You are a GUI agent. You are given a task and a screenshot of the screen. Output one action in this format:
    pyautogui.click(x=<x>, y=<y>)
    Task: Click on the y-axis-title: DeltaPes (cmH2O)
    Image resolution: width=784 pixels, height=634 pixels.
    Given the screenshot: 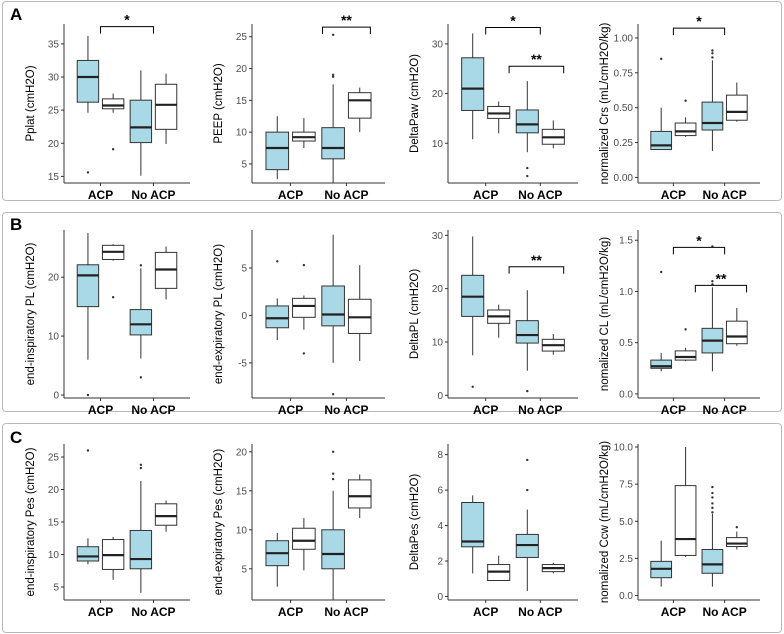 What is the action you would take?
    pyautogui.click(x=415, y=522)
    